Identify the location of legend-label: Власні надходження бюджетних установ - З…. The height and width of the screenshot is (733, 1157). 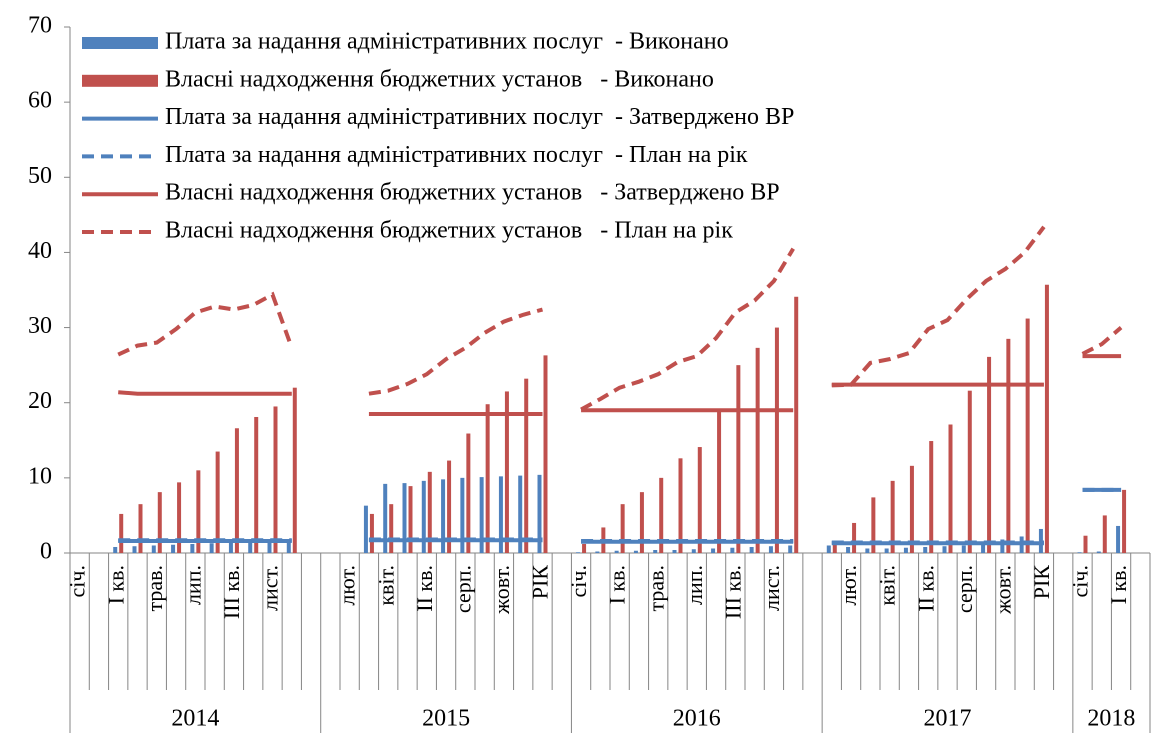
(472, 193).